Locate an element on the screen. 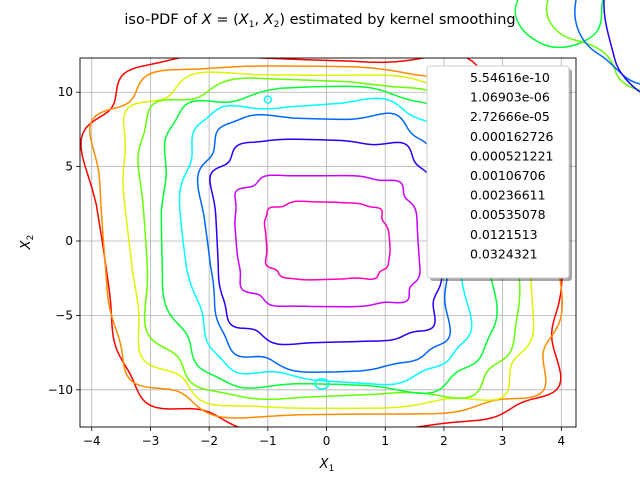 The width and height of the screenshot is (640, 480). legend-entry-label: 0.0121513 is located at coordinates (504, 234).